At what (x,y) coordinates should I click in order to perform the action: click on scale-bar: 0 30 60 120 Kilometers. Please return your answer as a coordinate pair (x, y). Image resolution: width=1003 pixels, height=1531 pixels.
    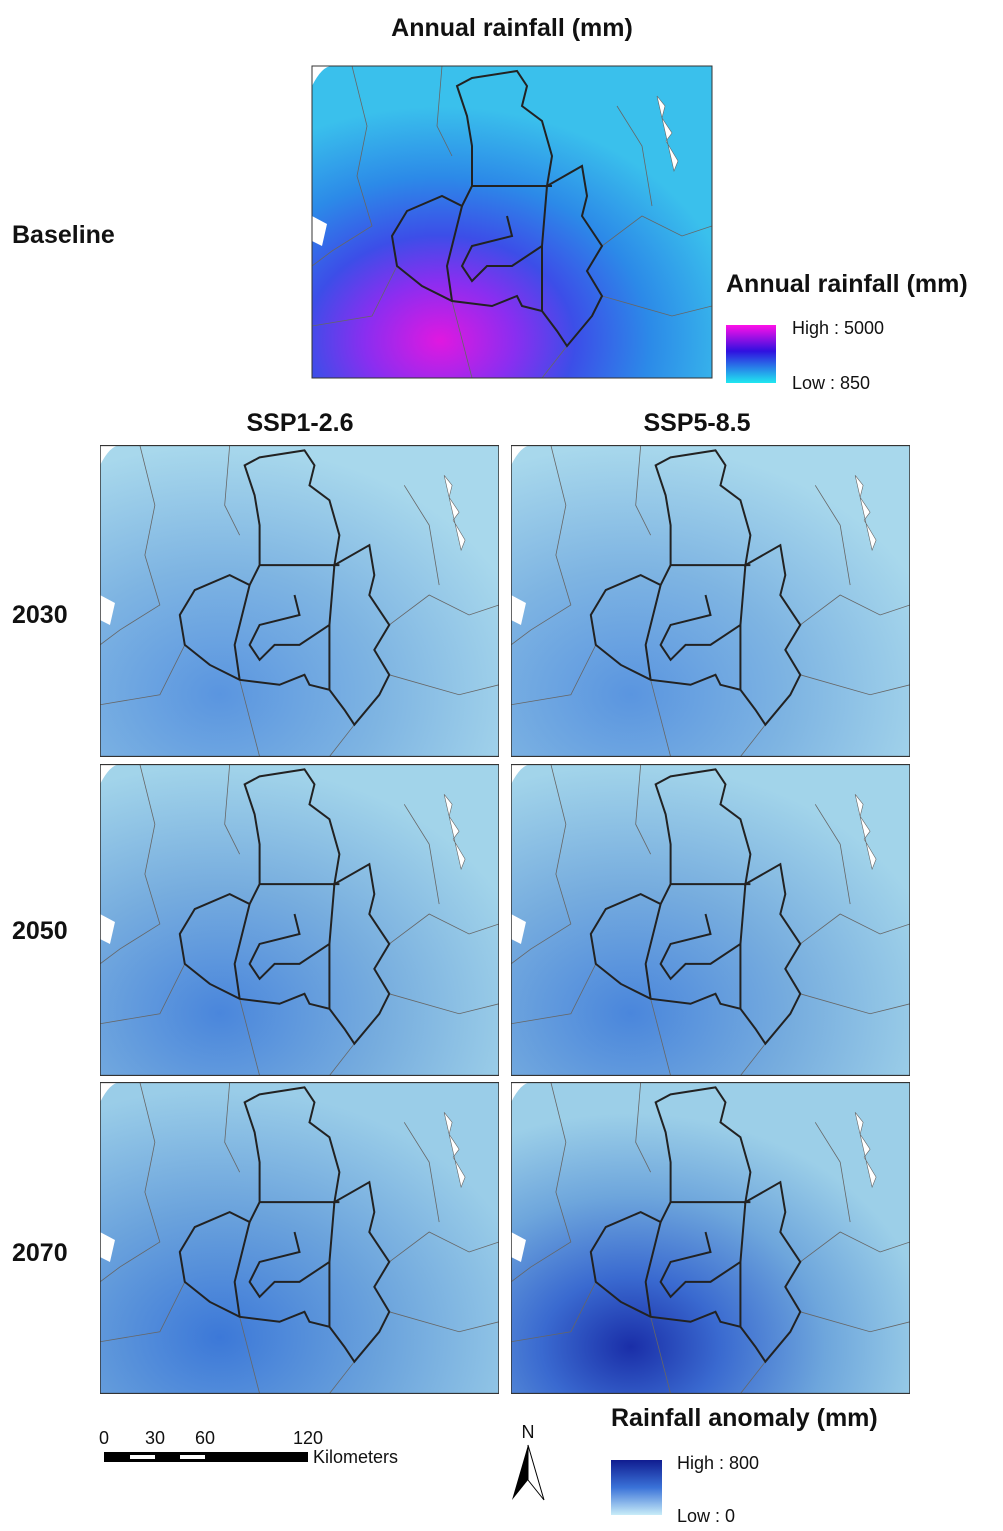
    Looking at the image, I should click on (248, 1447).